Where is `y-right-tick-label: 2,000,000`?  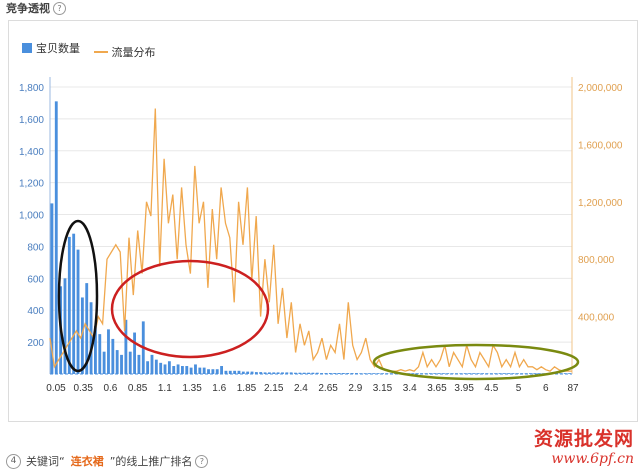
y-right-tick-label: 2,000,000 is located at coordinates (600, 88).